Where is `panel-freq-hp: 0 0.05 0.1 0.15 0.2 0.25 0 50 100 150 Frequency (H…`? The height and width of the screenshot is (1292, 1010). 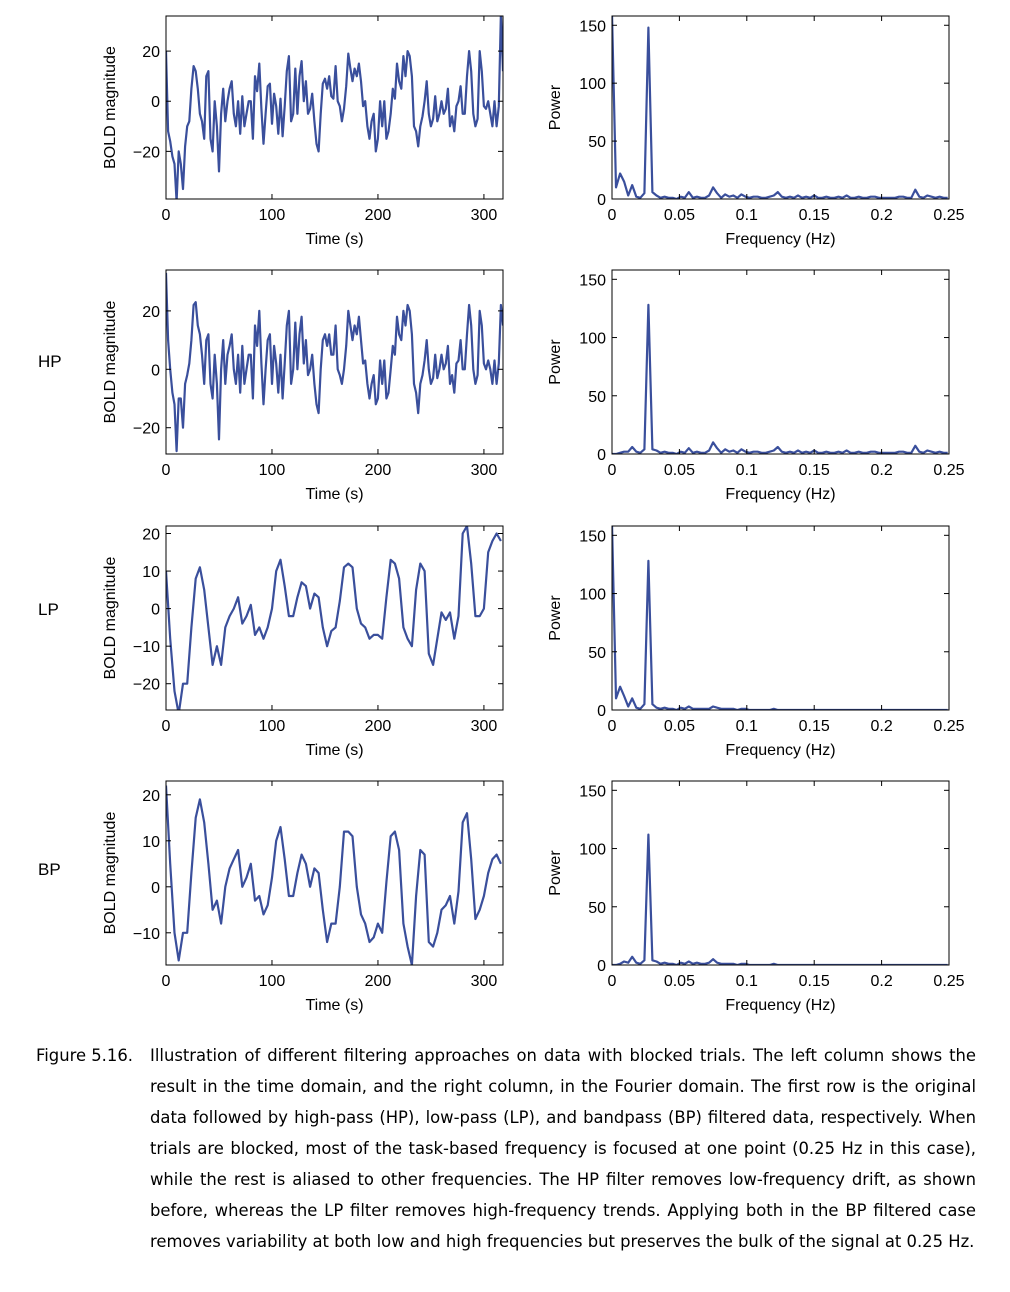
panel-freq-hp: 0 0.05 0.1 0.15 0.2 0.25 0 50 100 150 Frequency (H… is located at coordinates (756, 386).